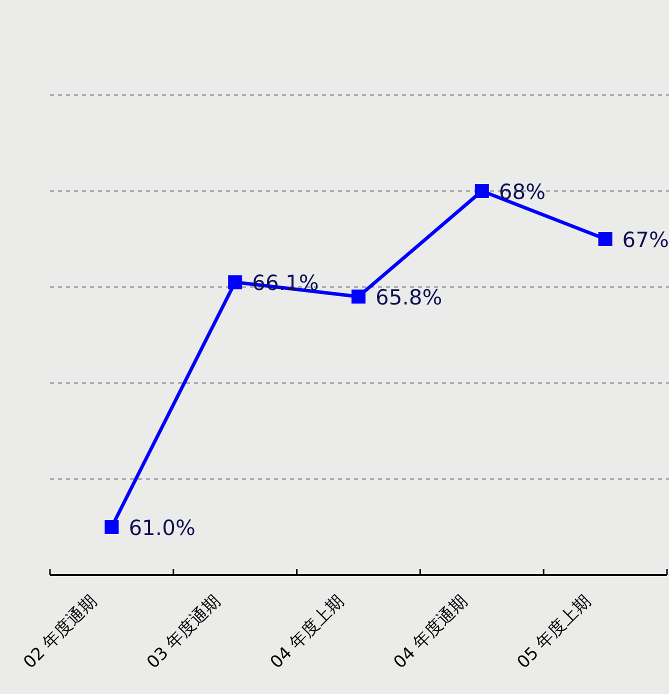  Describe the element at coordinates (522, 192) in the screenshot. I see `data-label: 68%` at that location.